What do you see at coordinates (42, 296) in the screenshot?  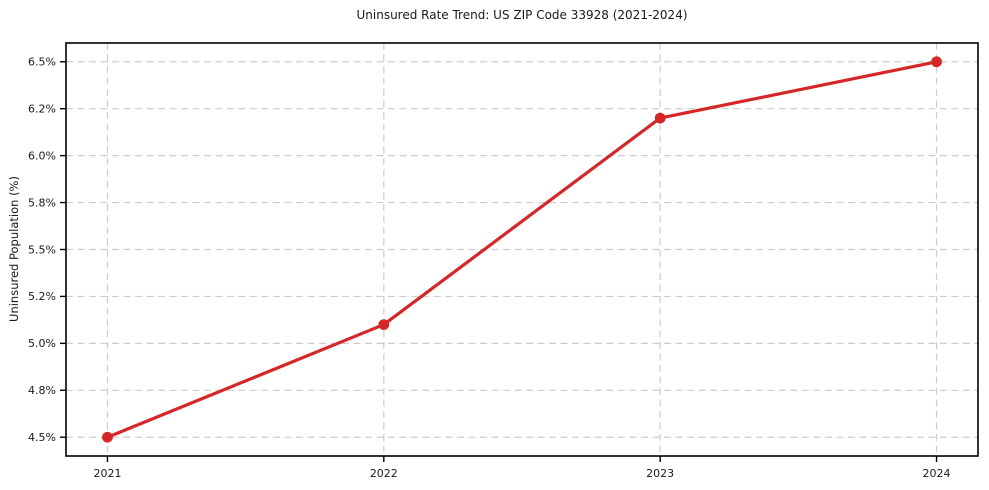 I see `y-tick-label: 5.2%` at bounding box center [42, 296].